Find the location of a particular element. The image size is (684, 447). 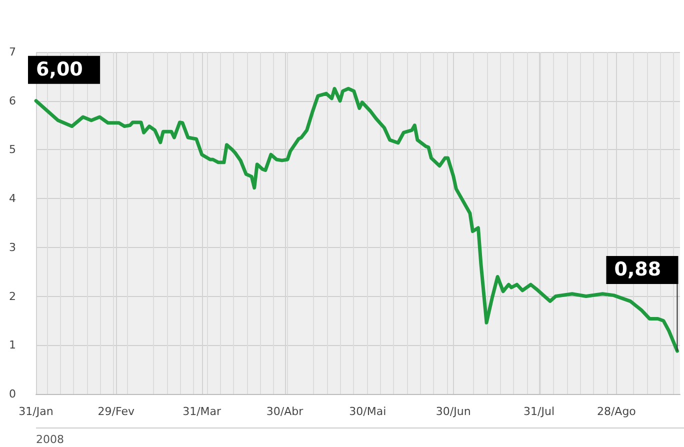

y-tick-label: 7 is located at coordinates (12, 52).